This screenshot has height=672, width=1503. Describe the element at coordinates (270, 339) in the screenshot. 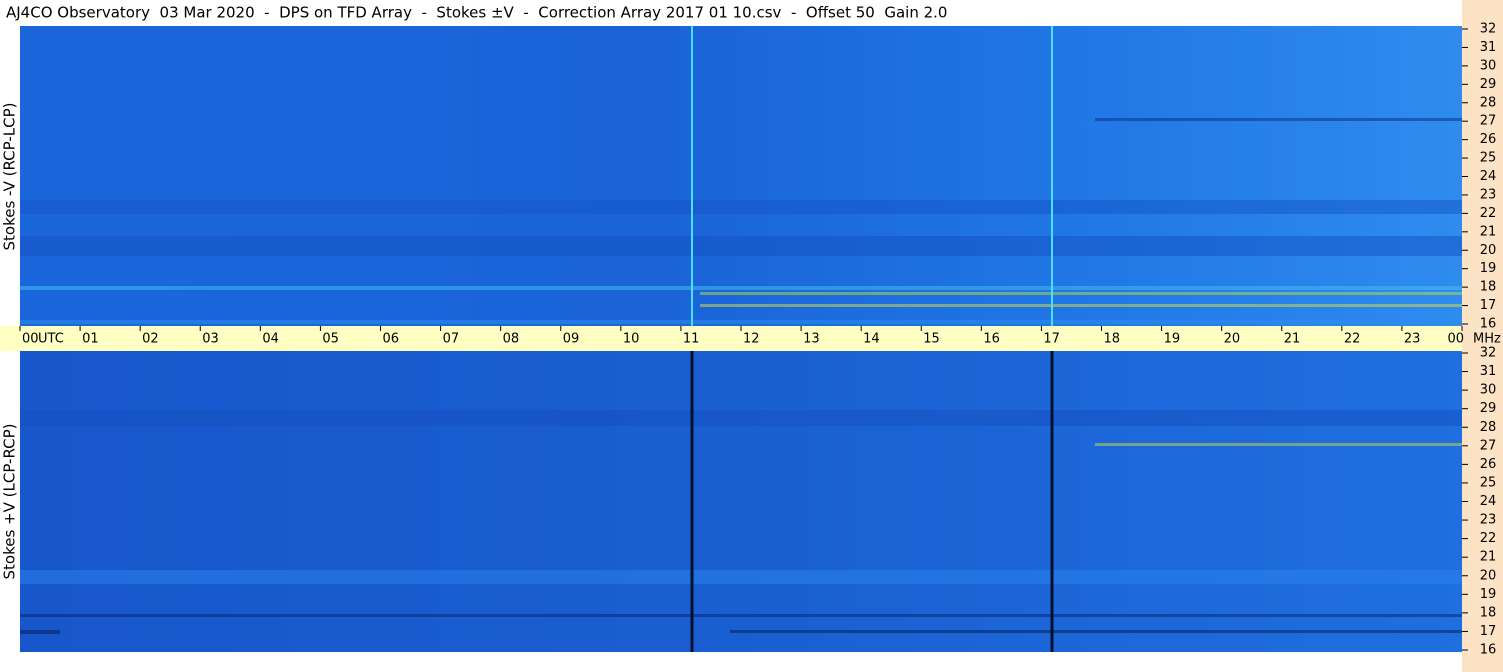

I see `x-tick-label: 04` at that location.